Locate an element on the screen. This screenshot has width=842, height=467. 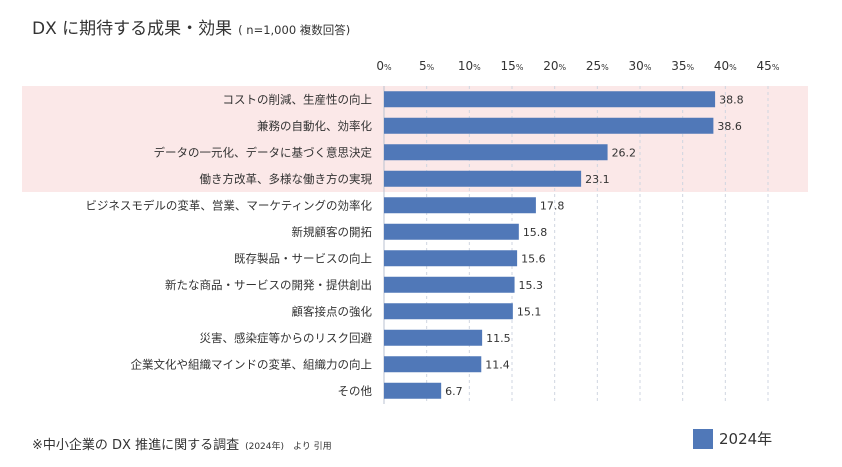
category-label: コストの削減、生産性の向上 is located at coordinates (298, 99).